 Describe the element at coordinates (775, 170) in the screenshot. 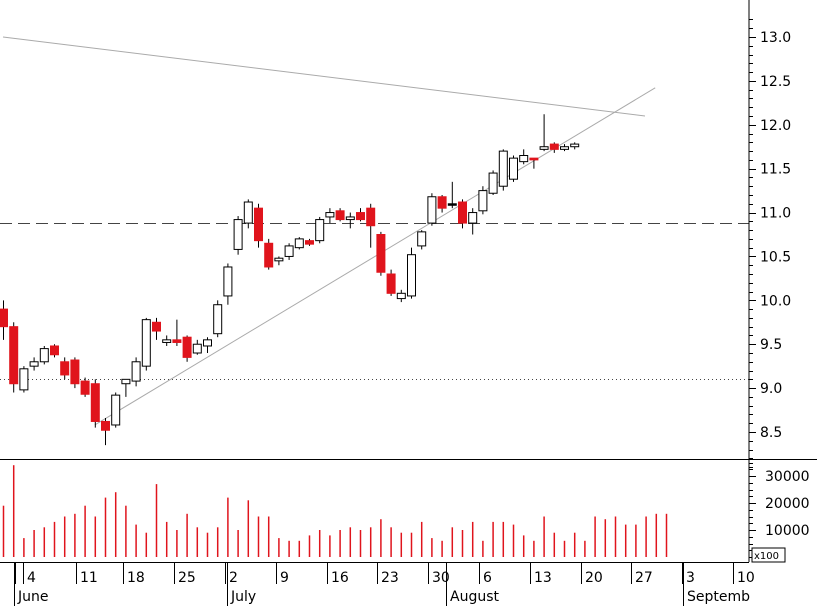

I see `y-tick-label: 11.5` at that location.